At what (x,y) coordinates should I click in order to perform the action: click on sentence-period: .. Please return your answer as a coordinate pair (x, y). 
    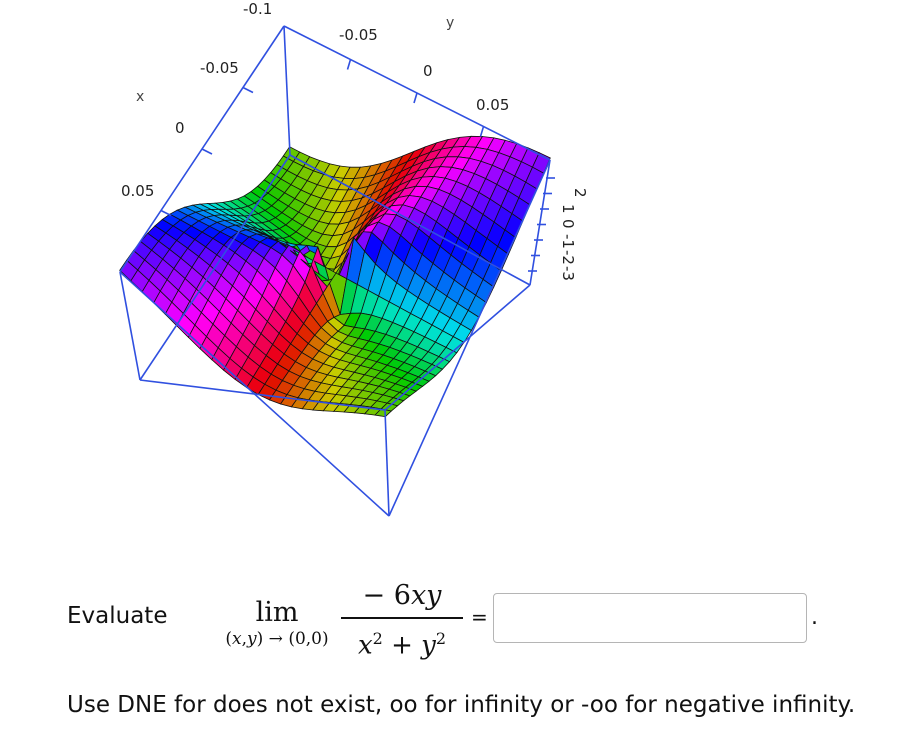
    Looking at the image, I should click on (814, 617).